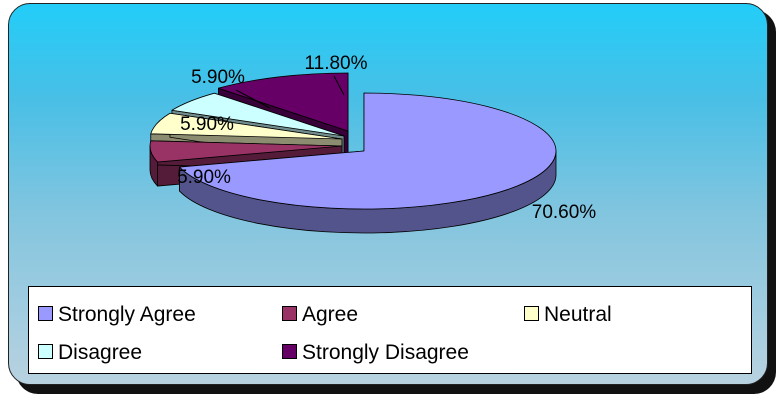 The width and height of the screenshot is (777, 396). I want to click on legend-item-disagree: Disagree, so click(90, 353).